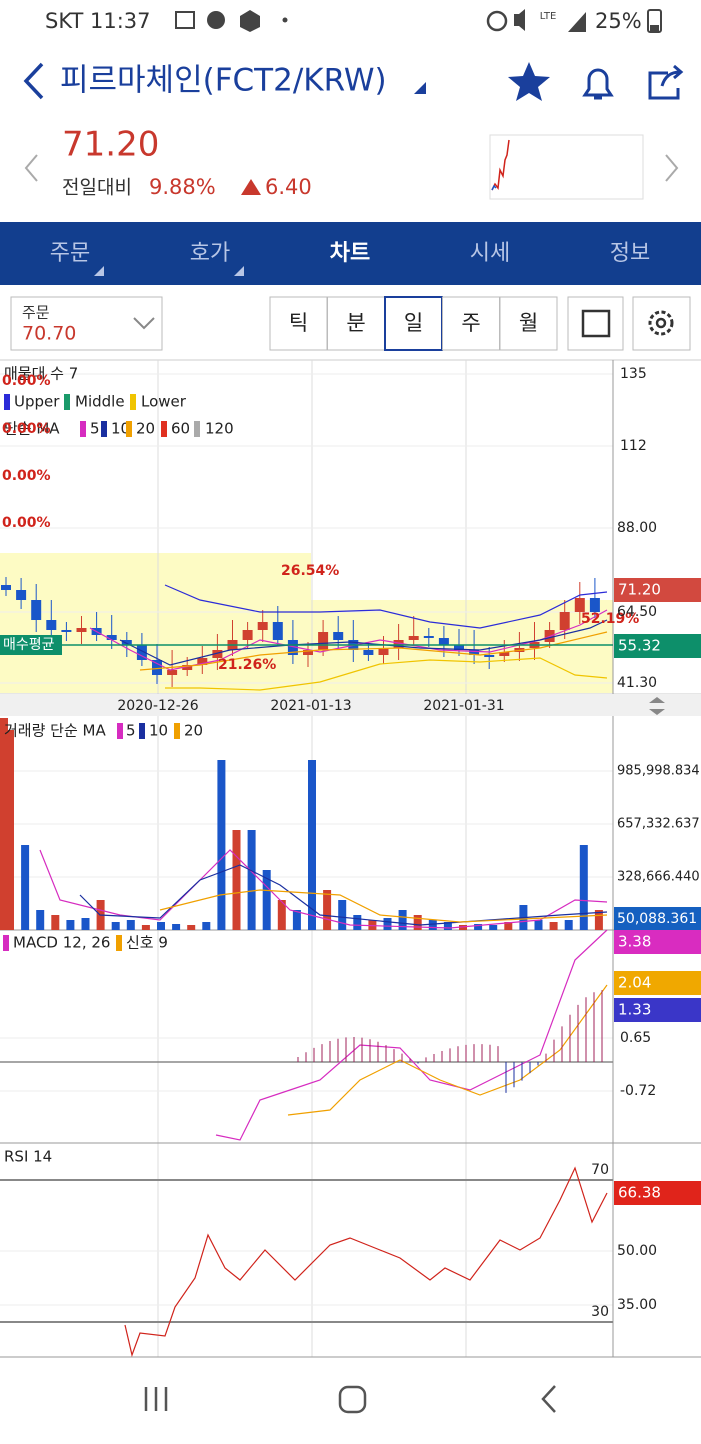 The width and height of the screenshot is (701, 1444). Describe the element at coordinates (500, 165) in the screenshot. I see `mini-chart-line` at that location.